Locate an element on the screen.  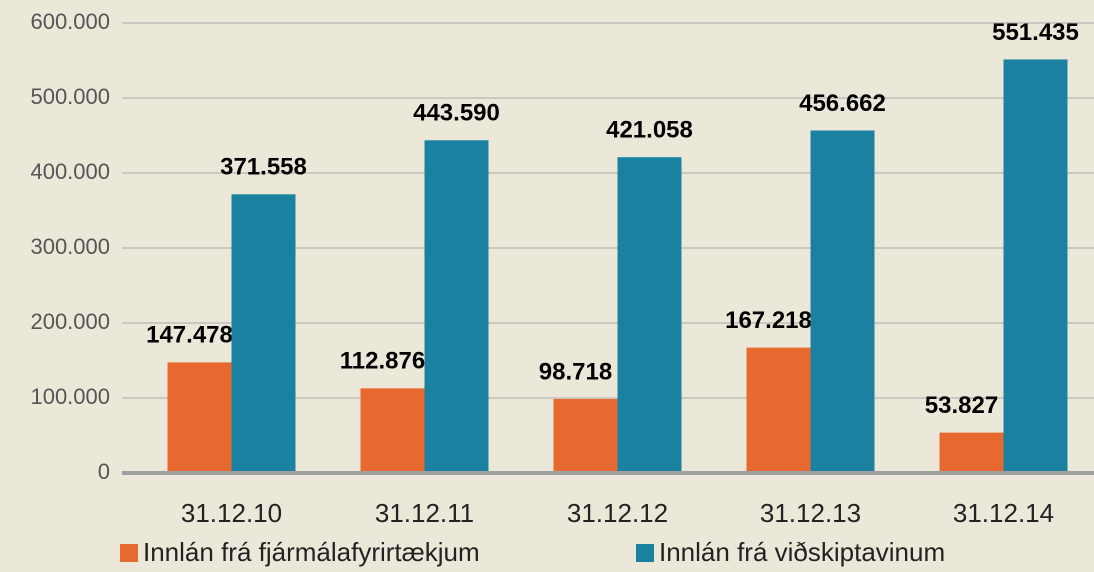
data-label: 456.662 is located at coordinates (842, 103).